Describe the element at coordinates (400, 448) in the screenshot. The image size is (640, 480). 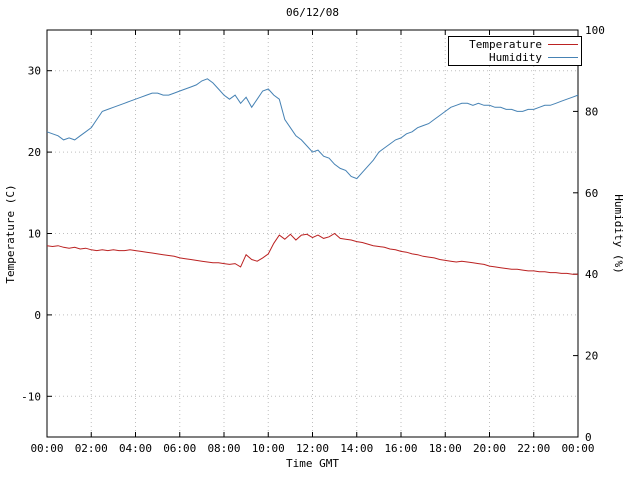
I see `x-tick-label: 16:00` at that location.